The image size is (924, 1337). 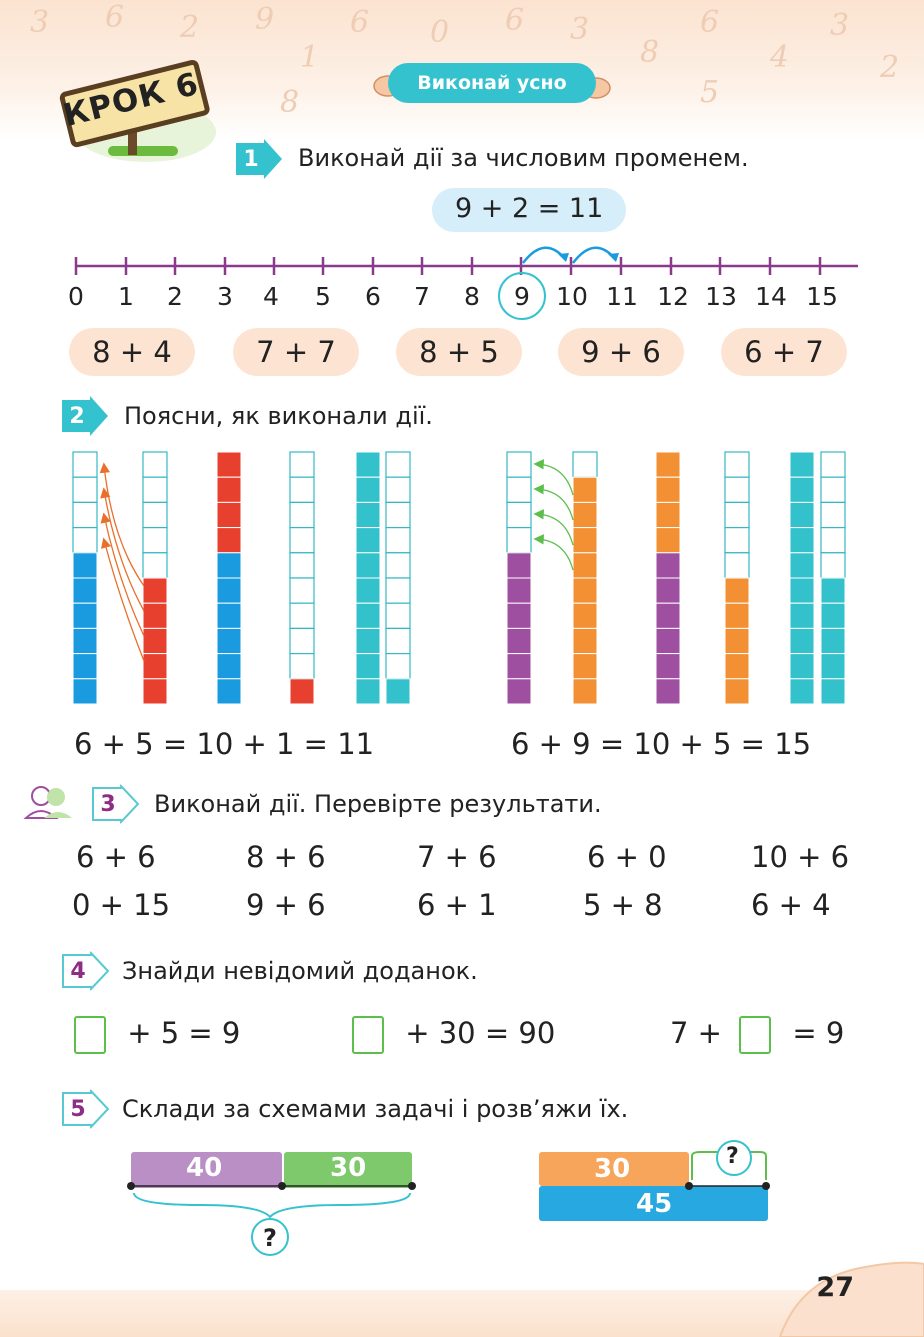 What do you see at coordinates (286, 857) in the screenshot?
I see `expression: 8 + 6` at bounding box center [286, 857].